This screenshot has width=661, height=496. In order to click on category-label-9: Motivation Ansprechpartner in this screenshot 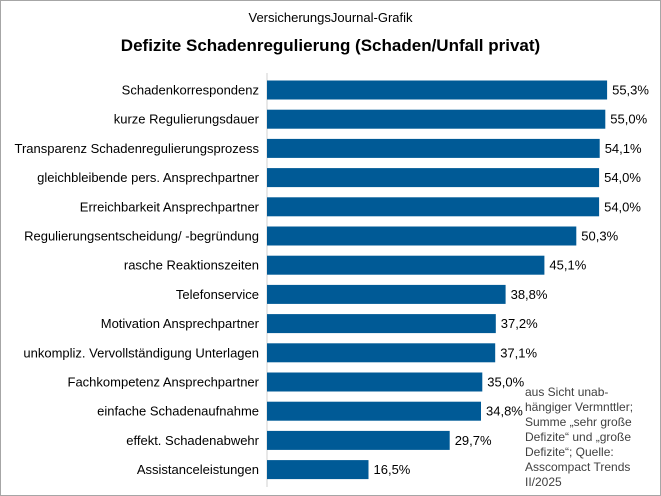, I will do `click(180, 323)`.